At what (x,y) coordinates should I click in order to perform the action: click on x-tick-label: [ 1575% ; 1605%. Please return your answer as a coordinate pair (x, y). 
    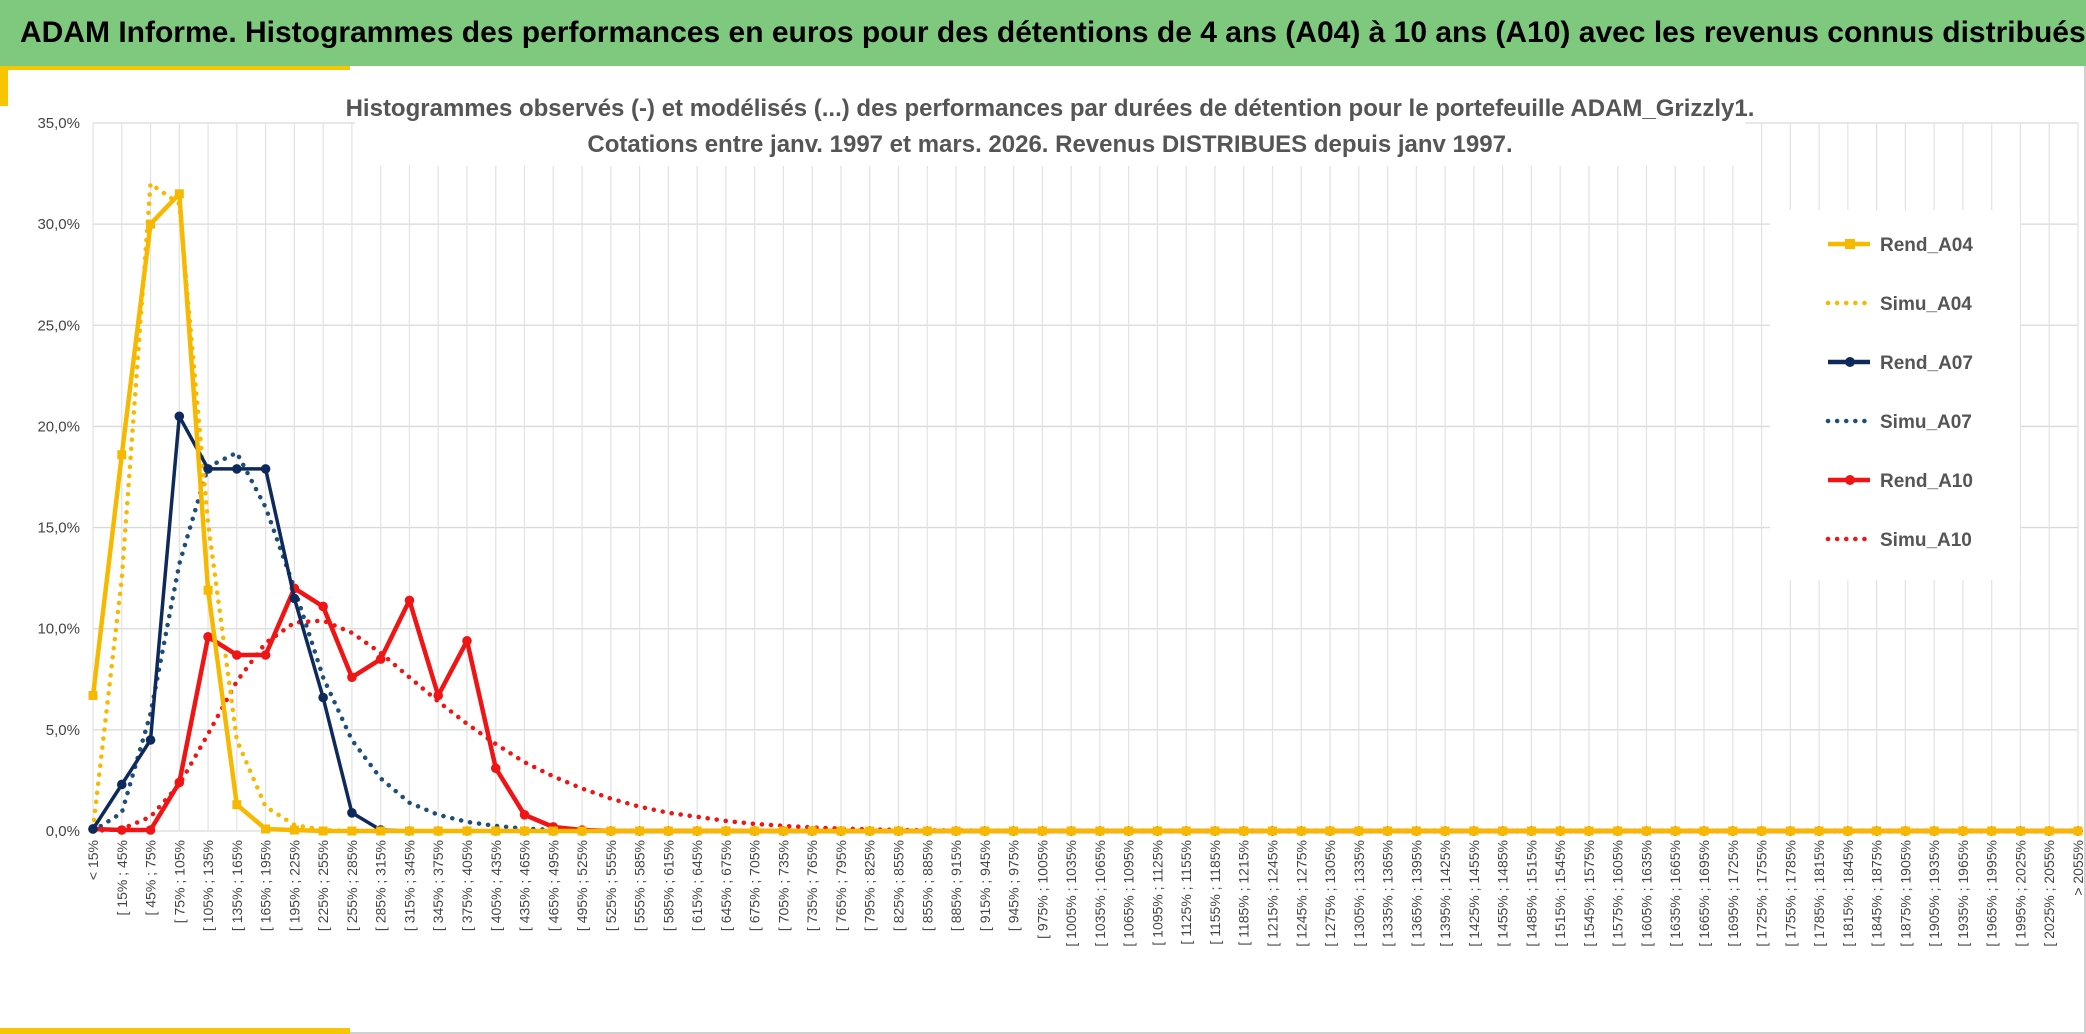
    Looking at the image, I should click on (1618, 893).